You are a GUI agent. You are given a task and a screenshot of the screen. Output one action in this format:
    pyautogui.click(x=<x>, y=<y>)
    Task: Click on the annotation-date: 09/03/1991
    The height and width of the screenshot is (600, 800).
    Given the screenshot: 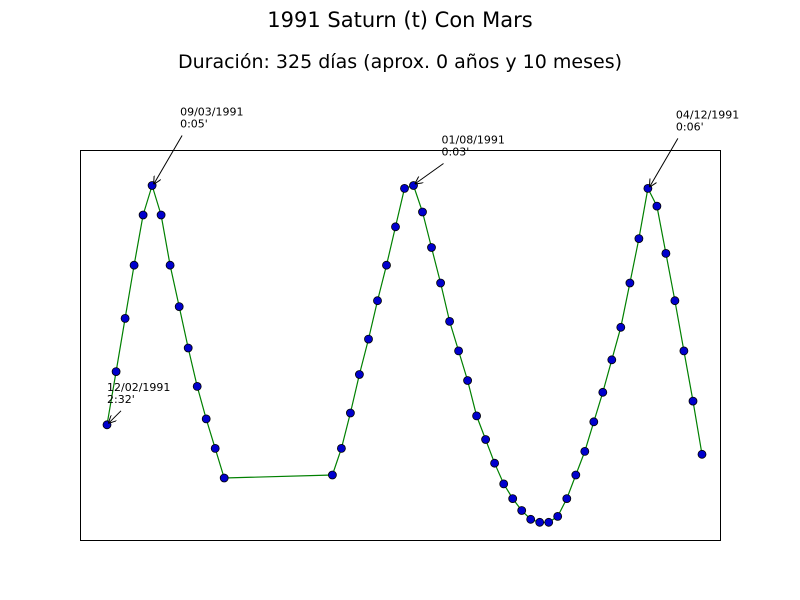 What is the action you would take?
    pyautogui.click(x=211, y=112)
    